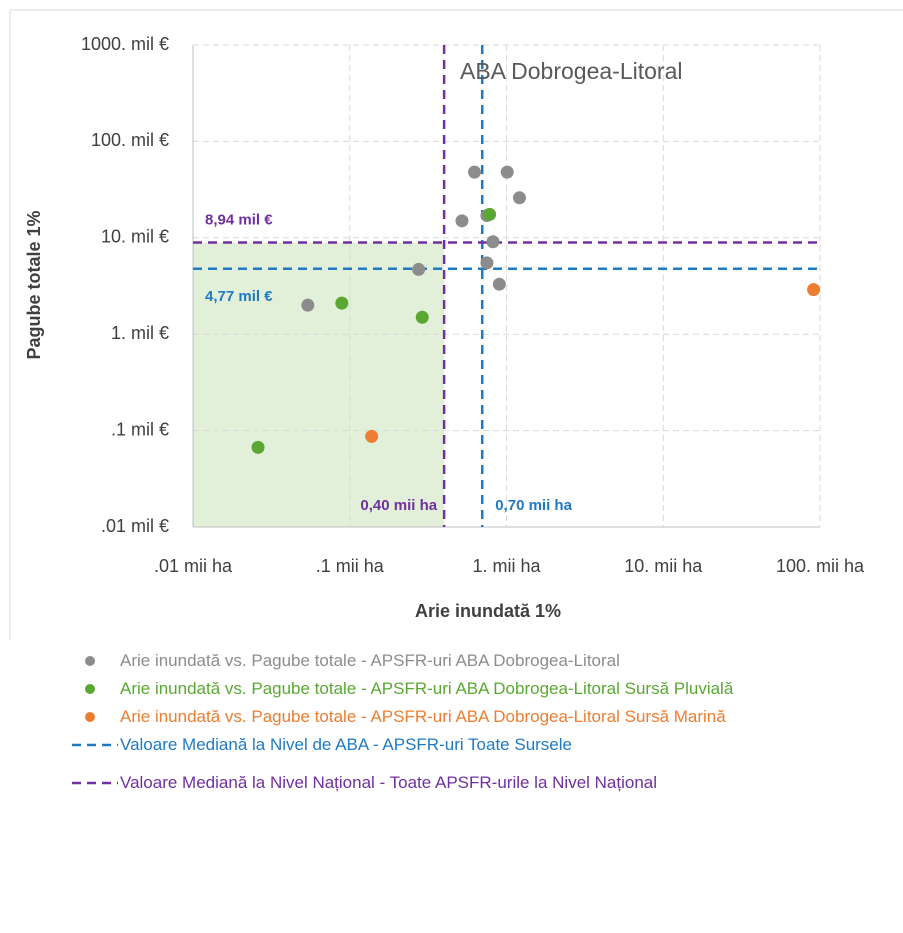  What do you see at coordinates (663, 566) in the screenshot?
I see `x-tick-label: 10. mii ha` at bounding box center [663, 566].